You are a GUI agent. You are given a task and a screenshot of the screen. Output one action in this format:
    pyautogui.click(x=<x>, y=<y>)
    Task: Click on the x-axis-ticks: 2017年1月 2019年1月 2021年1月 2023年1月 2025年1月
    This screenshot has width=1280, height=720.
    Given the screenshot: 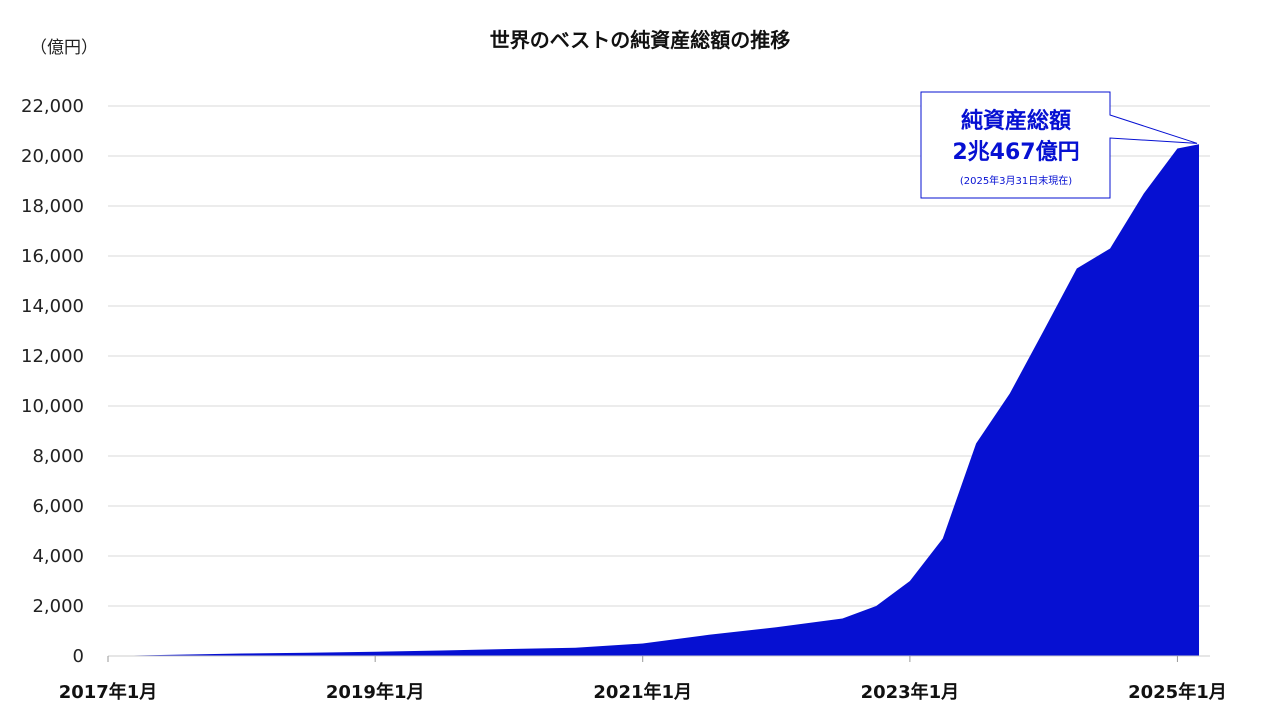 What is the action you would take?
    pyautogui.click(x=643, y=679)
    